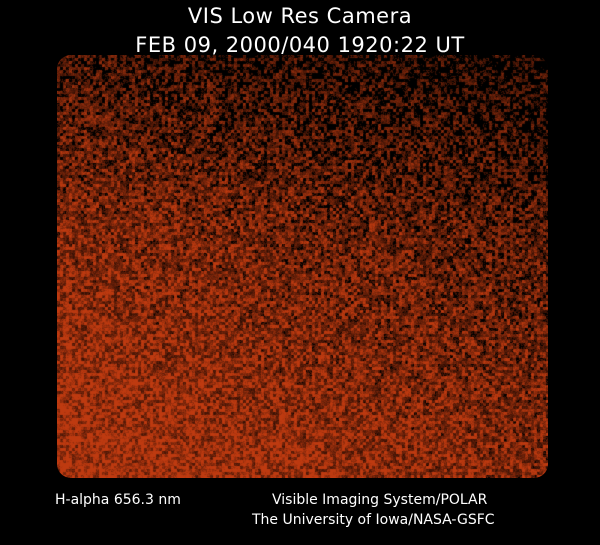  What do you see at coordinates (118, 500) in the screenshot?
I see `filter-label: H-alpha 656.3 nm` at bounding box center [118, 500].